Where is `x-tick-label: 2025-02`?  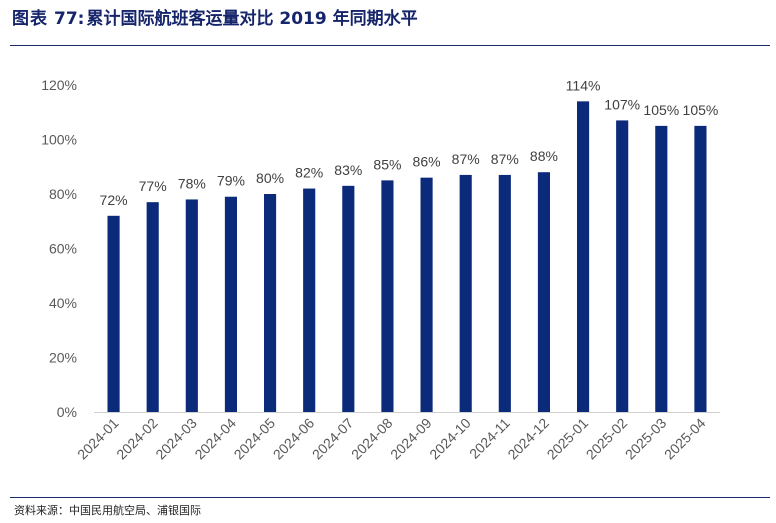
x-tick-label: 2025-02 is located at coordinates (607, 439).